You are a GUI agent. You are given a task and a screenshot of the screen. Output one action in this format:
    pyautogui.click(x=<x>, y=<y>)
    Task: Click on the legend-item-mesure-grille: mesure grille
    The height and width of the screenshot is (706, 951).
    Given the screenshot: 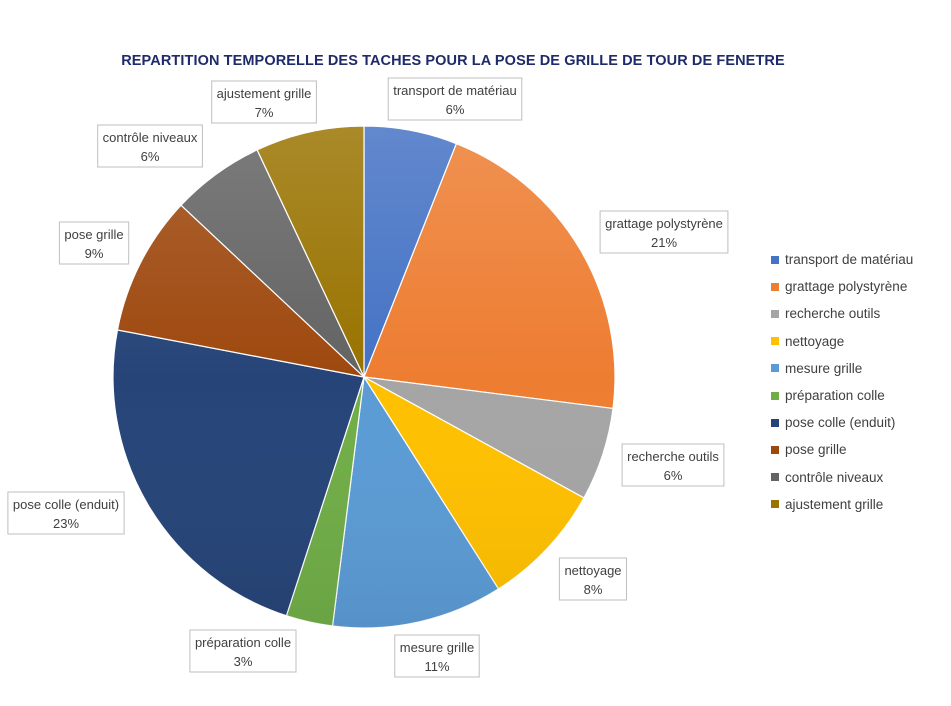 What is the action you would take?
    pyautogui.click(x=842, y=368)
    